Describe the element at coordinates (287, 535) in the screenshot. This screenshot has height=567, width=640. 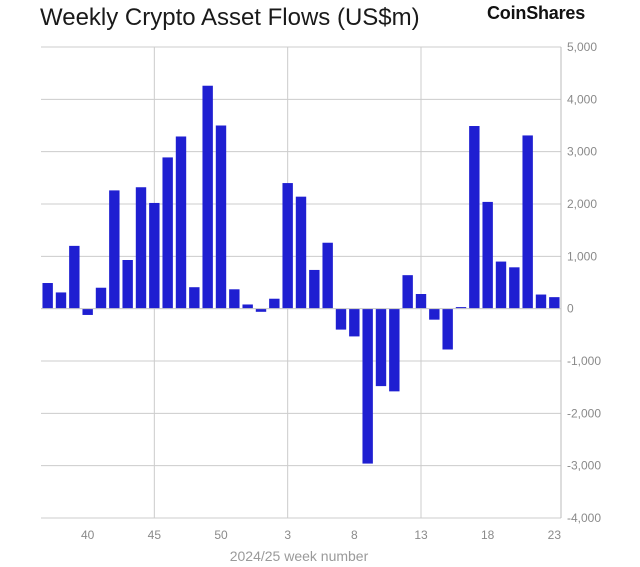
I see `x-tick-label: 3` at that location.